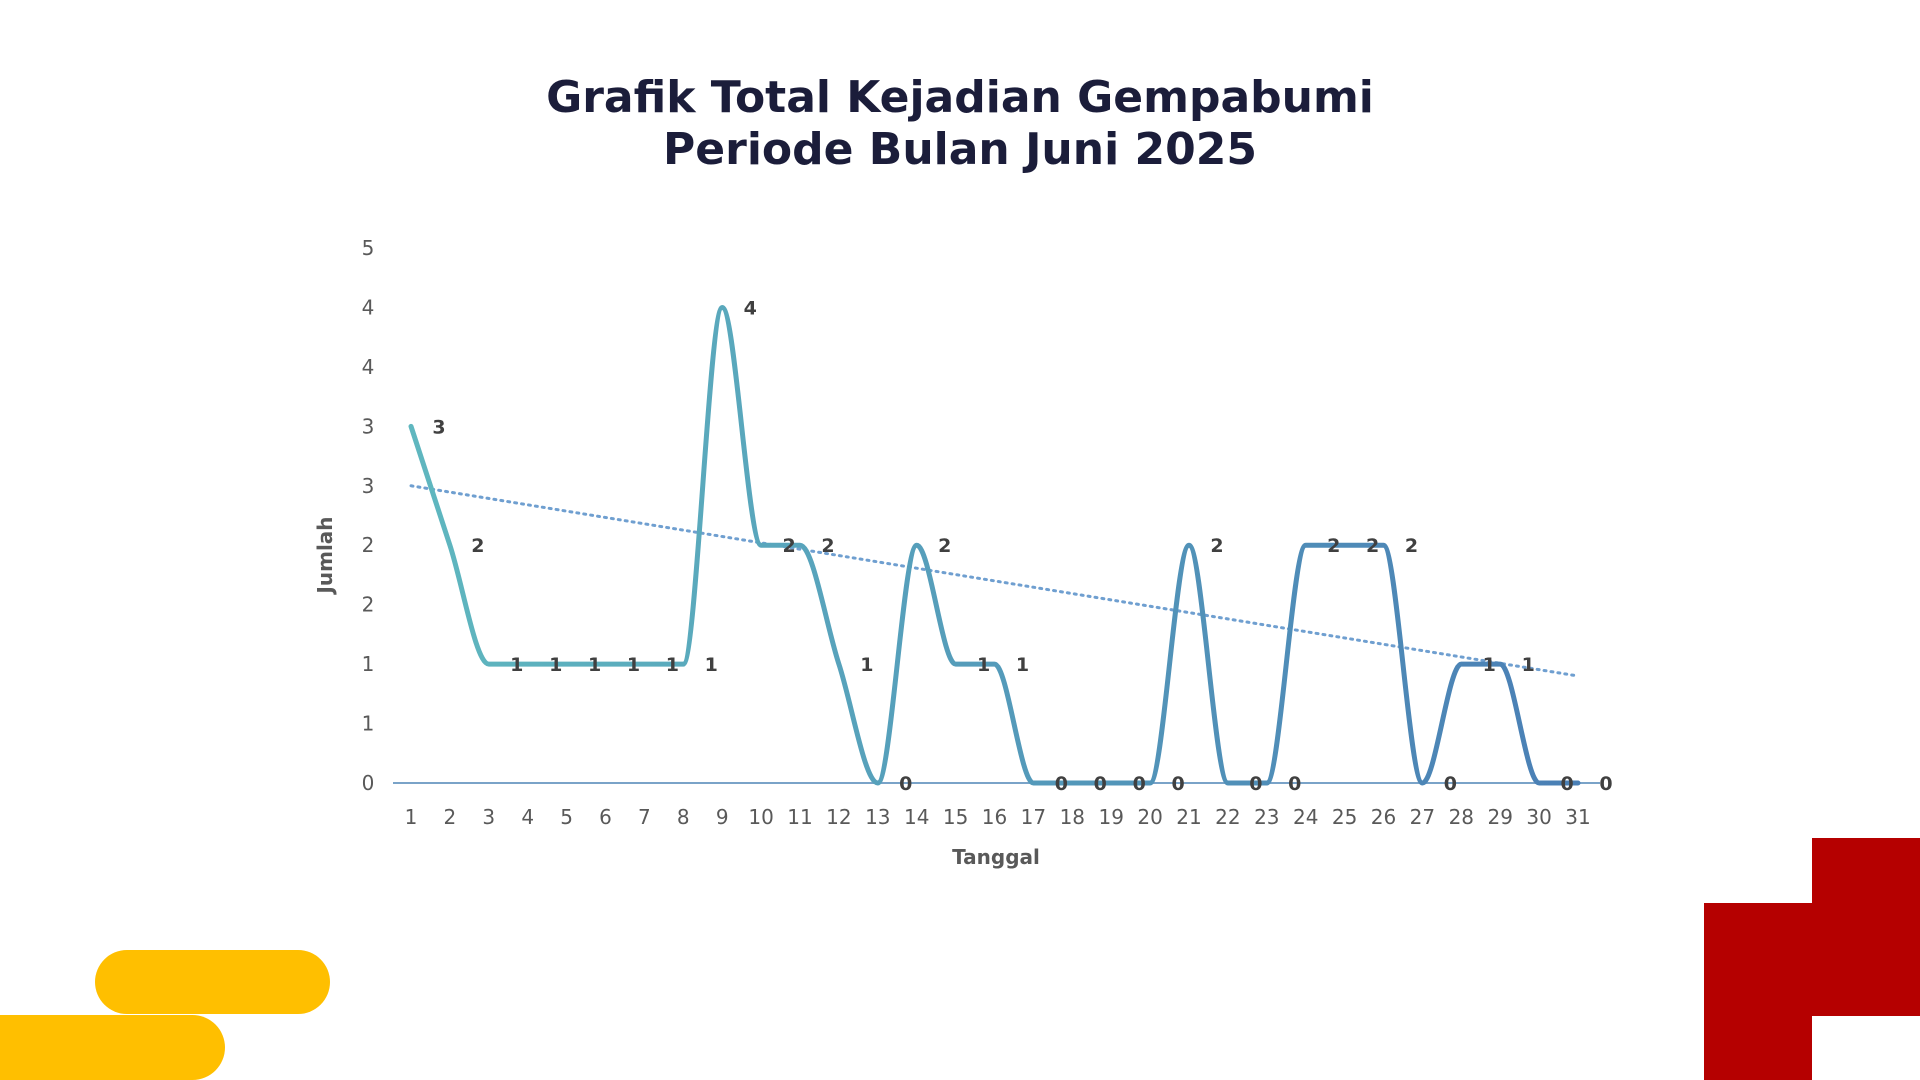  Describe the element at coordinates (368, 783) in the screenshot. I see `y-tick-label: 0` at that location.